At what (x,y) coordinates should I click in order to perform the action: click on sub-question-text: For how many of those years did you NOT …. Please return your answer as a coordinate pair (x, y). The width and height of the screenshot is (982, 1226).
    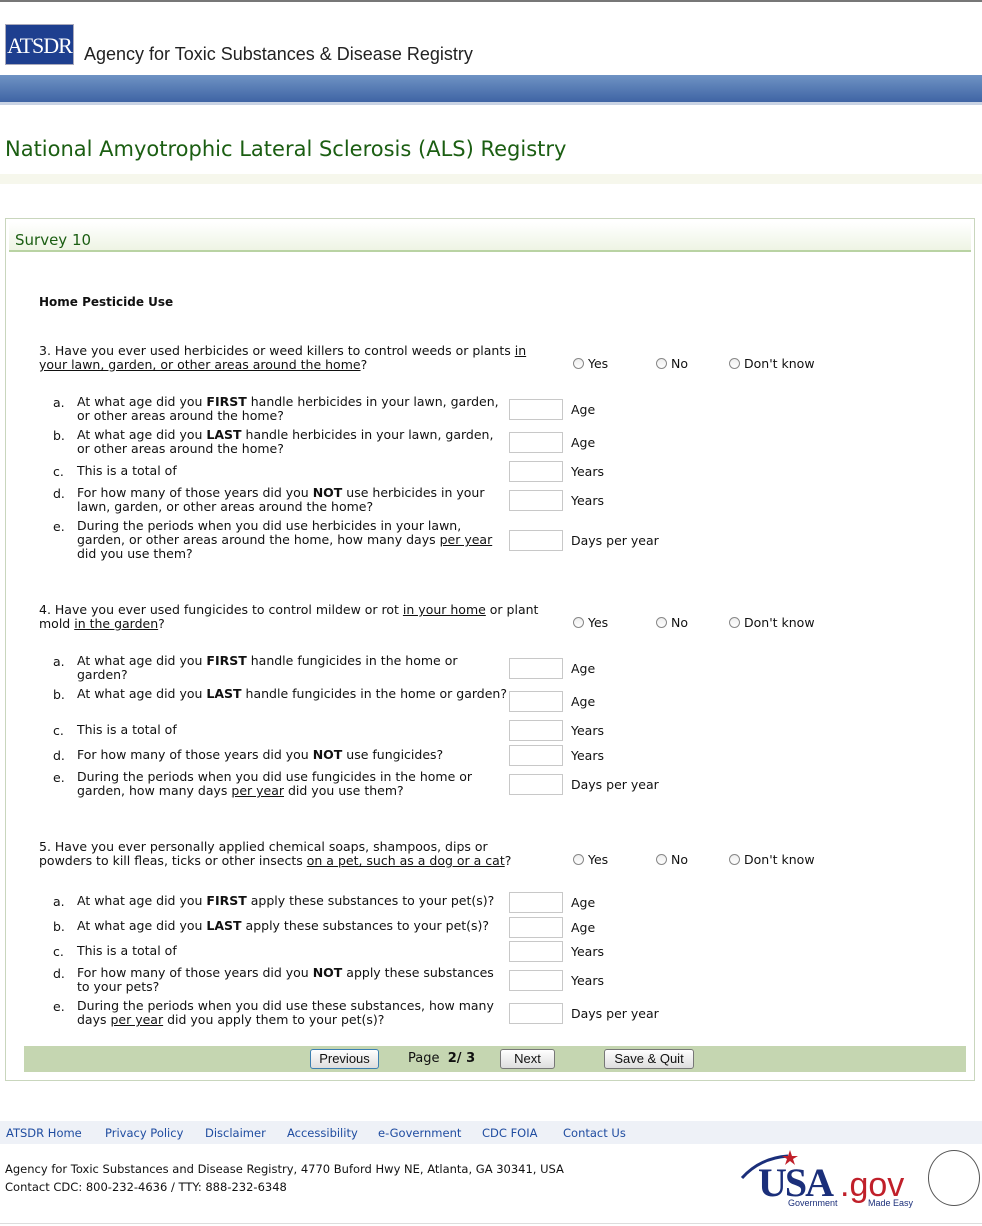
    Looking at the image, I should click on (285, 979).